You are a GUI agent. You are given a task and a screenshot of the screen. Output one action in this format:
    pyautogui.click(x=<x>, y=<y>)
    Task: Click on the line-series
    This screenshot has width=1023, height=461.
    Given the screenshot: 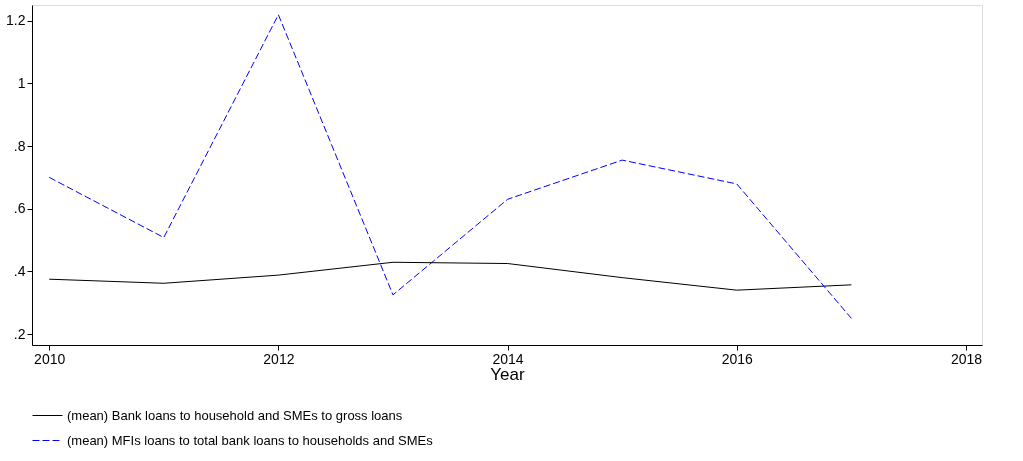 What is the action you would take?
    pyautogui.click(x=450, y=276)
    